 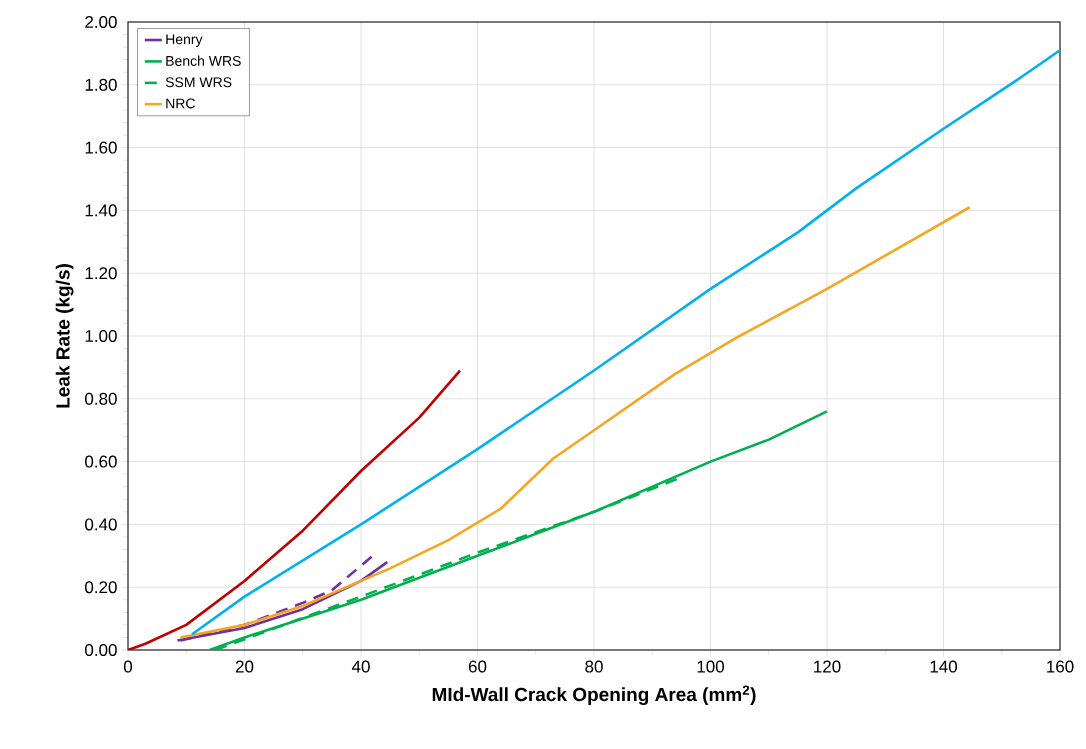 What do you see at coordinates (64, 336) in the screenshot?
I see `y-axis-title: Leak Rate (kg/s)` at bounding box center [64, 336].